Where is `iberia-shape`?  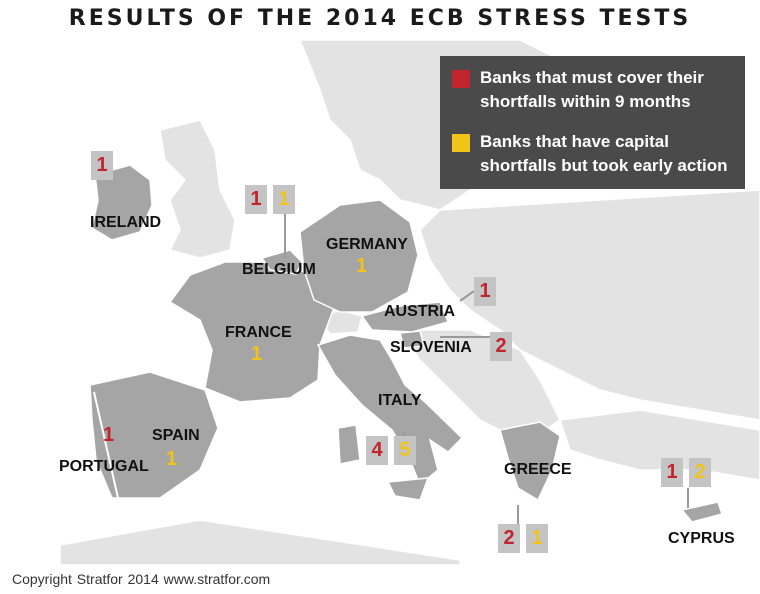 iberia-shape is located at coordinates (154, 435).